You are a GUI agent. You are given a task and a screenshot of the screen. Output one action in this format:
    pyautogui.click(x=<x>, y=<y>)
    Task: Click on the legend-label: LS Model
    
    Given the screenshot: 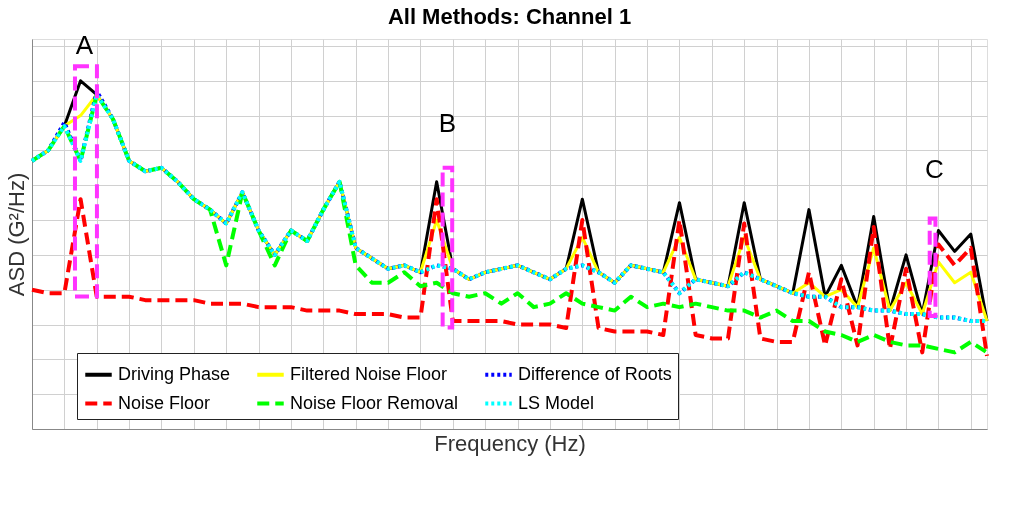 What is the action you would take?
    pyautogui.click(x=556, y=402)
    